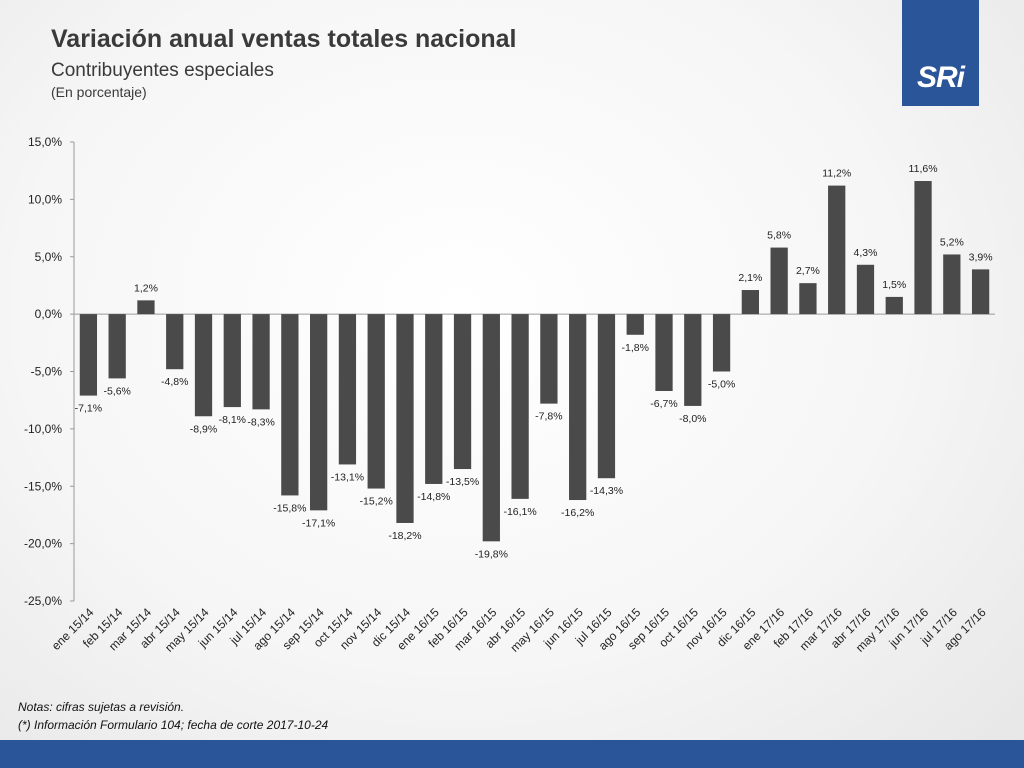 The width and height of the screenshot is (1024, 768). What do you see at coordinates (43, 601) in the screenshot?
I see `y-tick-label: -25,0%` at bounding box center [43, 601].